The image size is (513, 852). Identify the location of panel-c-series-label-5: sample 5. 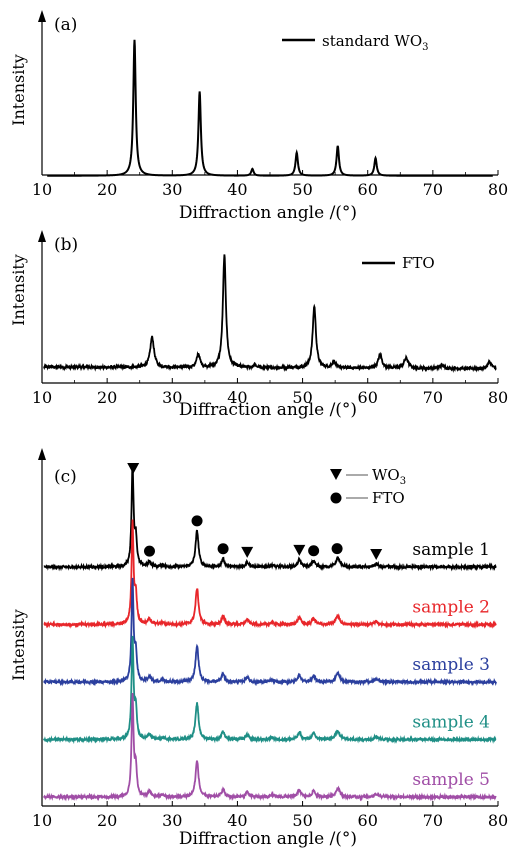
(451, 780).